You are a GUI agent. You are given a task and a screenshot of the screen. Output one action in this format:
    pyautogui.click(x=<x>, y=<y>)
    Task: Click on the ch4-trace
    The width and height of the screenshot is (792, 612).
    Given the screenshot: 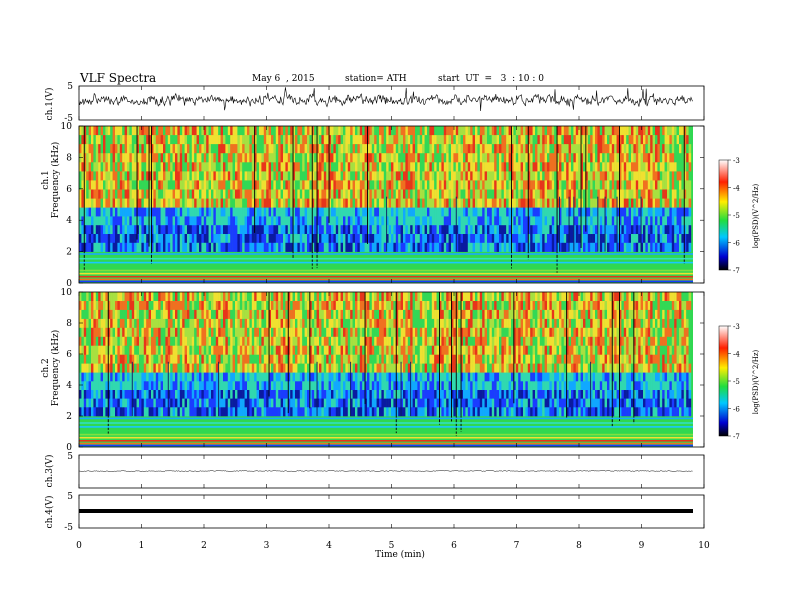 What is the action you would take?
    pyautogui.click(x=386, y=511)
    